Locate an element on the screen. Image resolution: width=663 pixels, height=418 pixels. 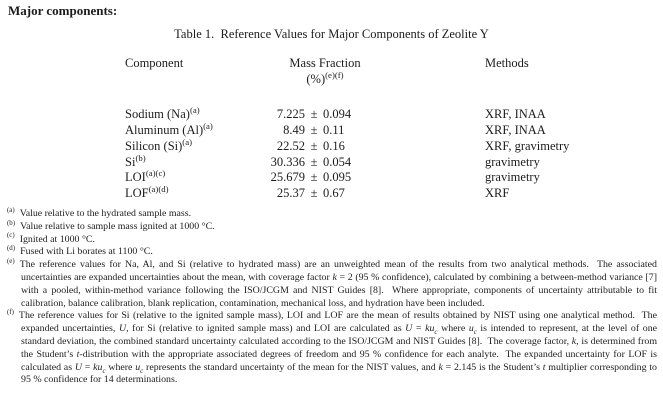
column-header-unit: (%)(e)(f) is located at coordinates (325, 77).